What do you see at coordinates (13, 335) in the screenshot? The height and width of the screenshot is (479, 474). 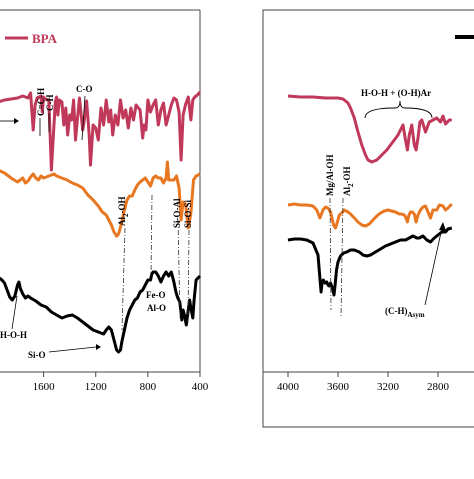 I see `annotation-h-o-h: H-O-H` at bounding box center [13, 335].